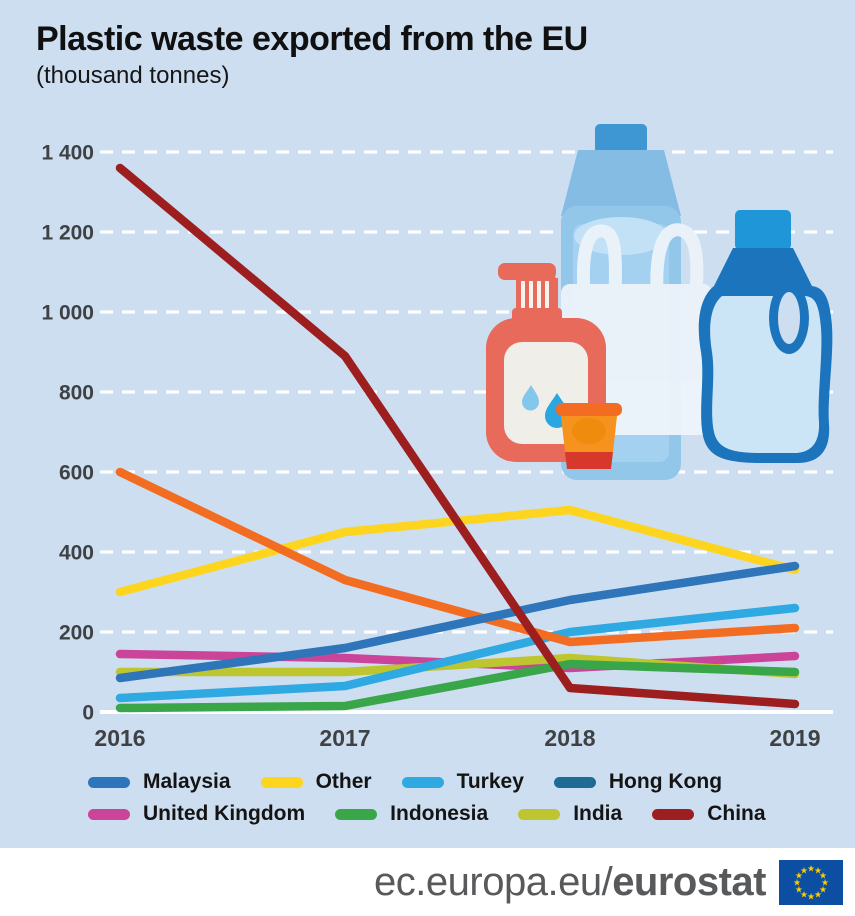  I want to click on legend-swatch-turkey, so click(422, 782).